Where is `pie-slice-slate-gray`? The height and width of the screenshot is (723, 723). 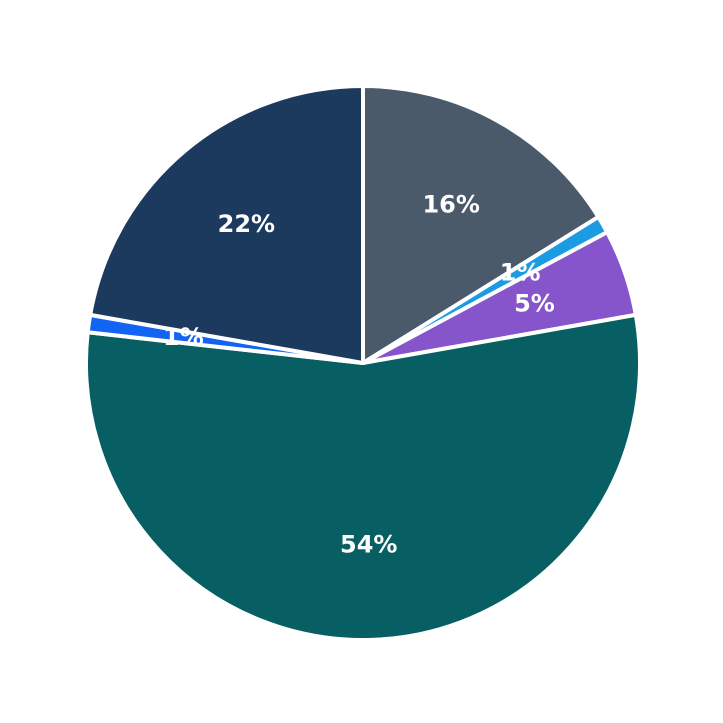
pie-slice-slate-gray is located at coordinates (481, 224).